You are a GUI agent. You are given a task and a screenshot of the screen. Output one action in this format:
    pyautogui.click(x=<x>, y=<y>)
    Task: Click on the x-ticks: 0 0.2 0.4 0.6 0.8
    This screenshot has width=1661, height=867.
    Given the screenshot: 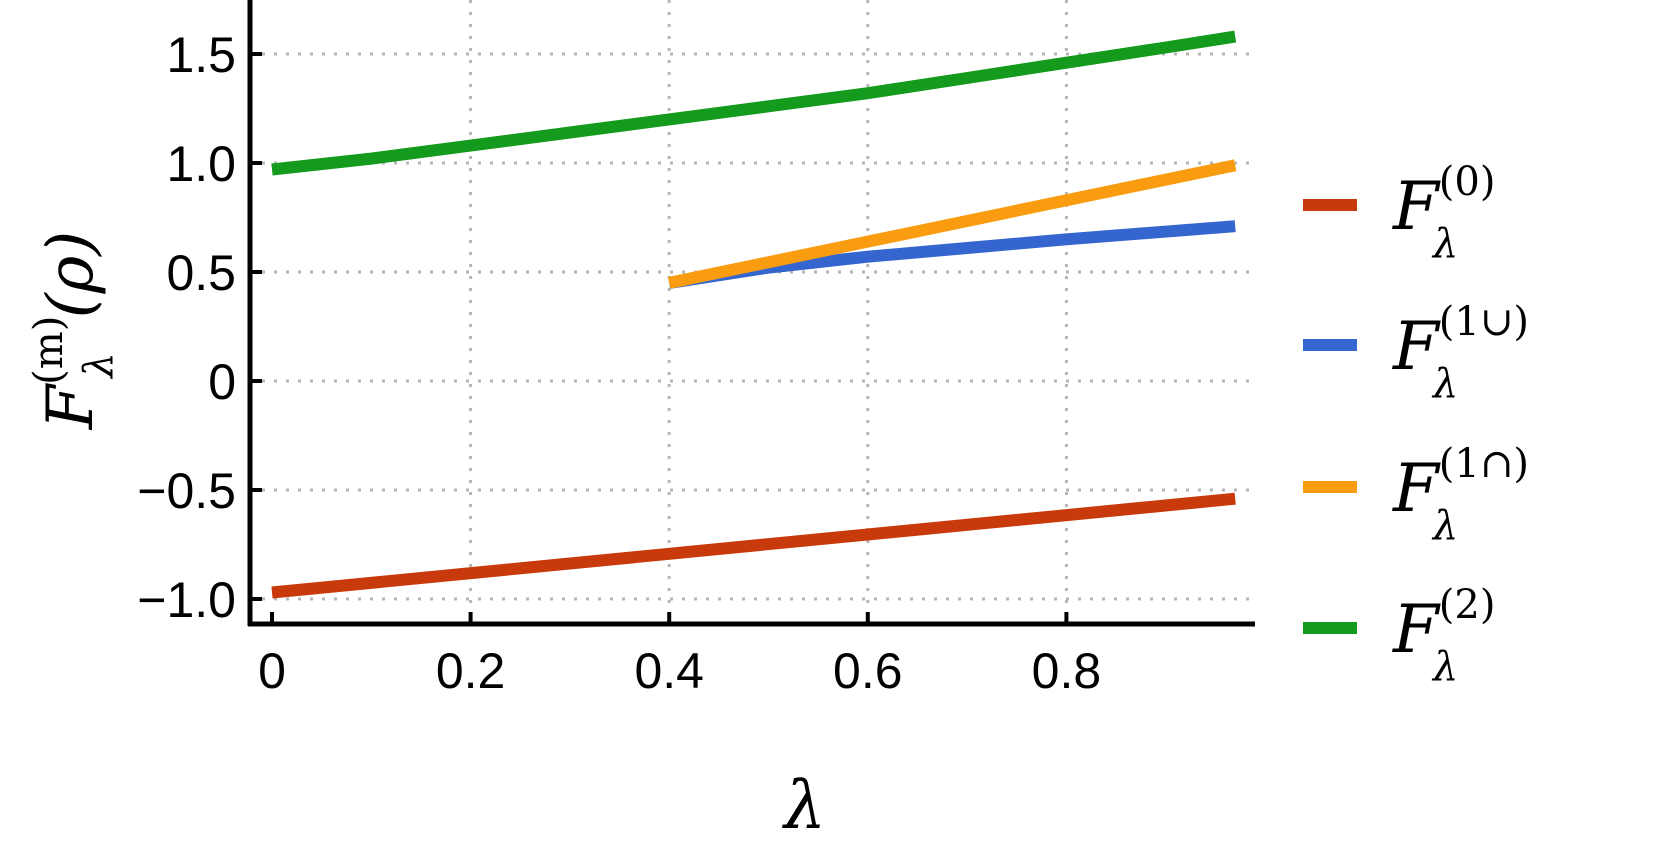 What is the action you would take?
    pyautogui.click(x=679, y=655)
    